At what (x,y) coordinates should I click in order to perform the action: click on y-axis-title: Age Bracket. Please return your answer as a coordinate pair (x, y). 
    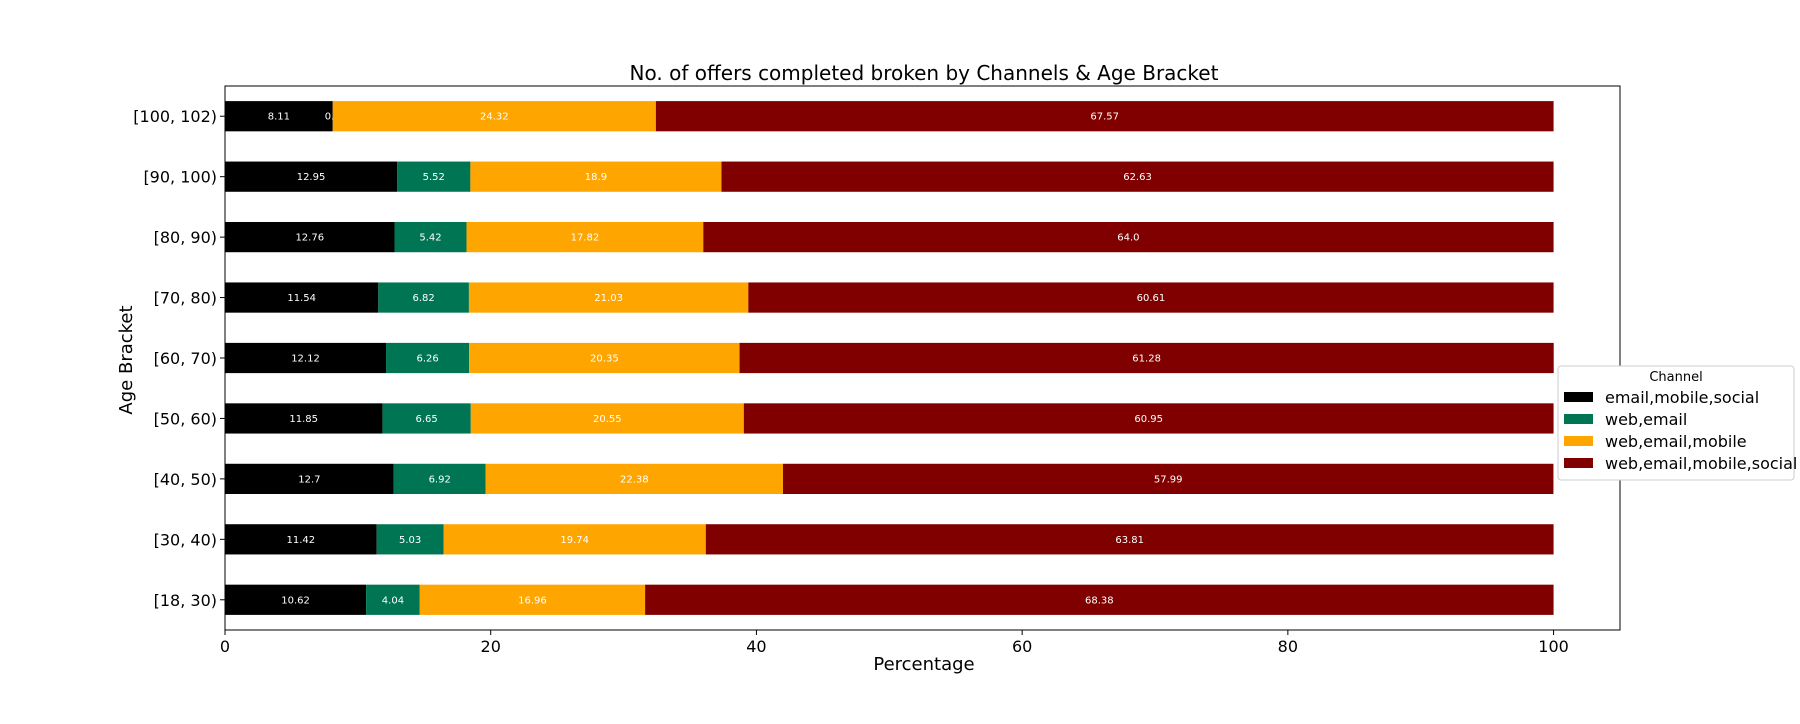
    Looking at the image, I should click on (126, 359).